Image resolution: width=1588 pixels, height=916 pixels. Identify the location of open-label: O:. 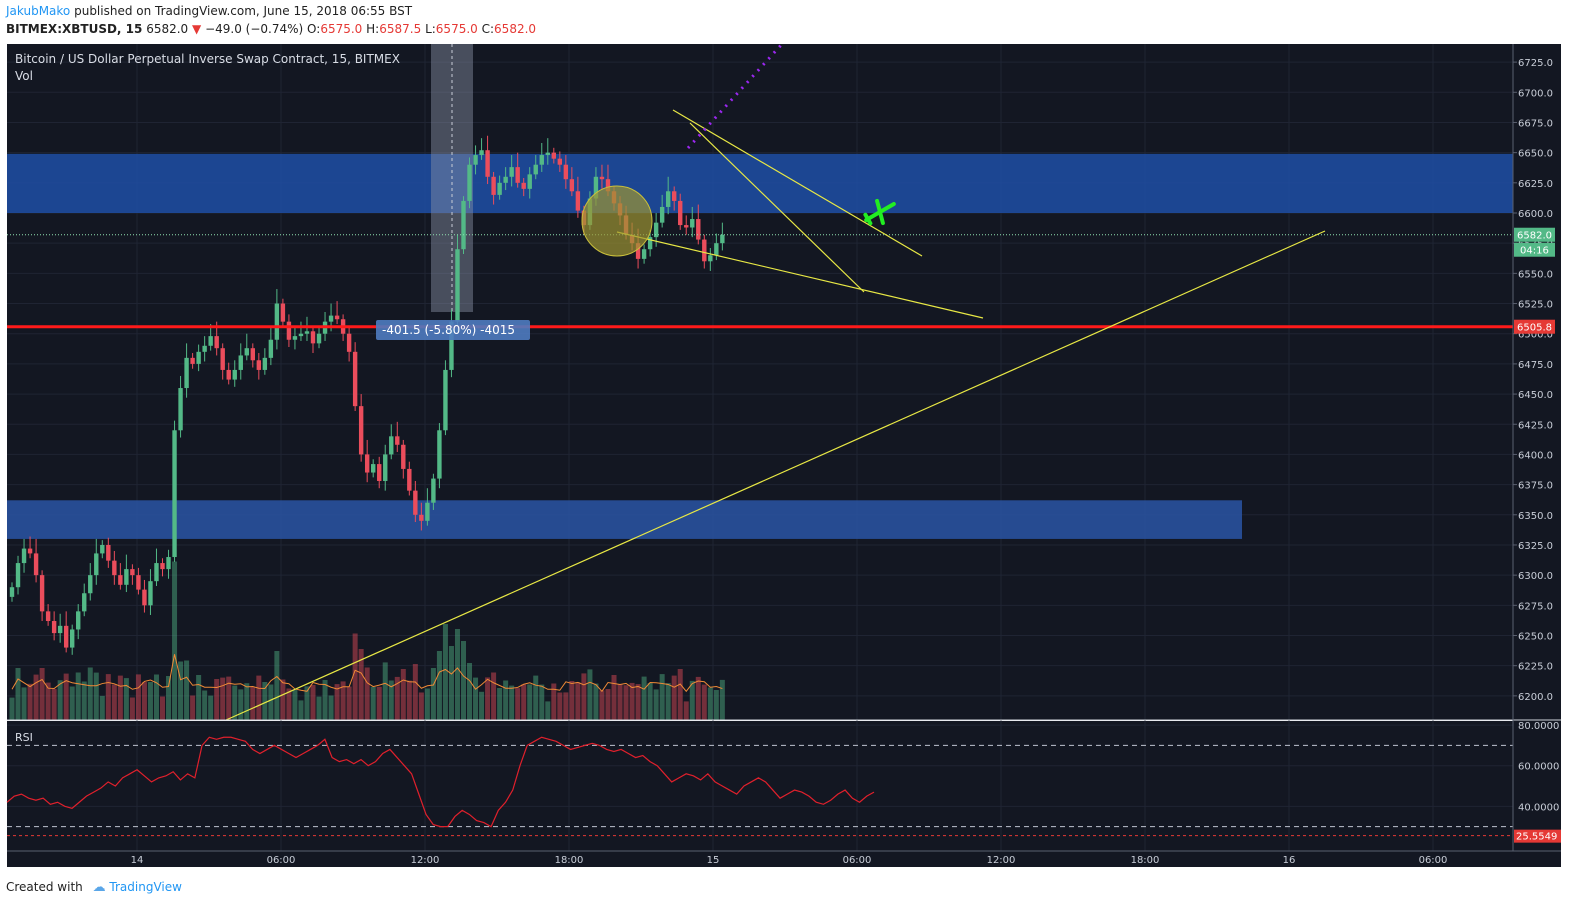
(314, 29).